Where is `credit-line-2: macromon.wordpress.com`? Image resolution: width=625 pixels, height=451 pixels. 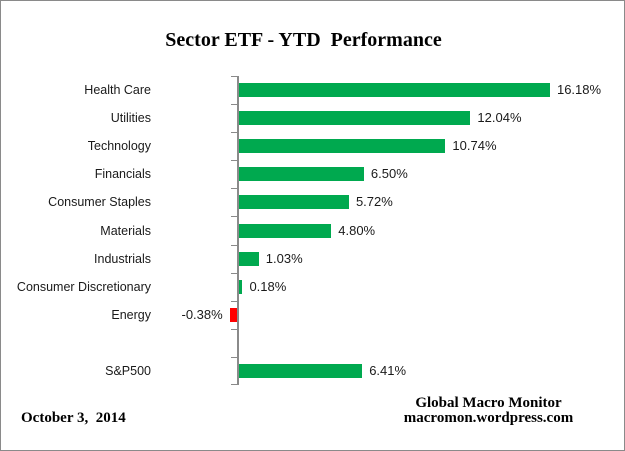
credit-line-2: macromon.wordpress.com is located at coordinates (488, 418).